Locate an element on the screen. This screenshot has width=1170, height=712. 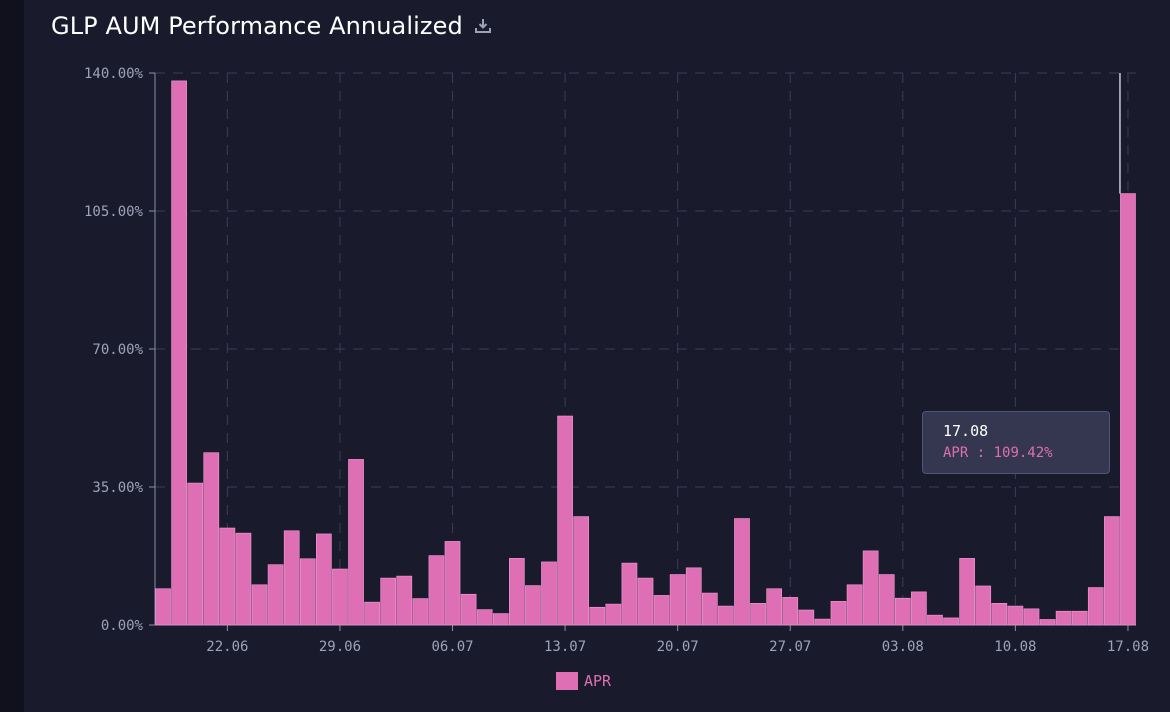
x-tick-label: 13.07 is located at coordinates (565, 647).